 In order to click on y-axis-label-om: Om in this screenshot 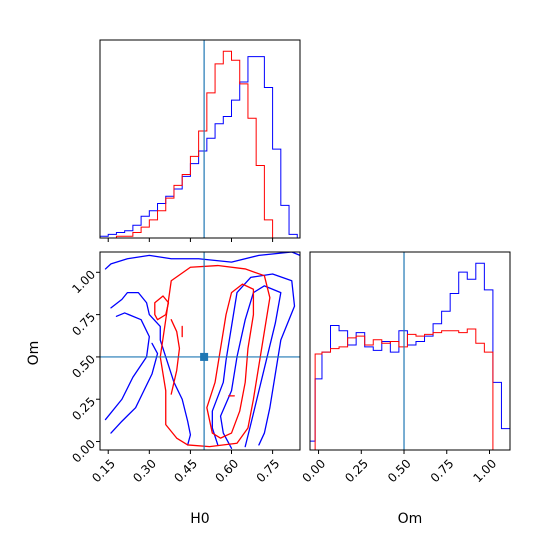, I will do `click(34, 353)`.